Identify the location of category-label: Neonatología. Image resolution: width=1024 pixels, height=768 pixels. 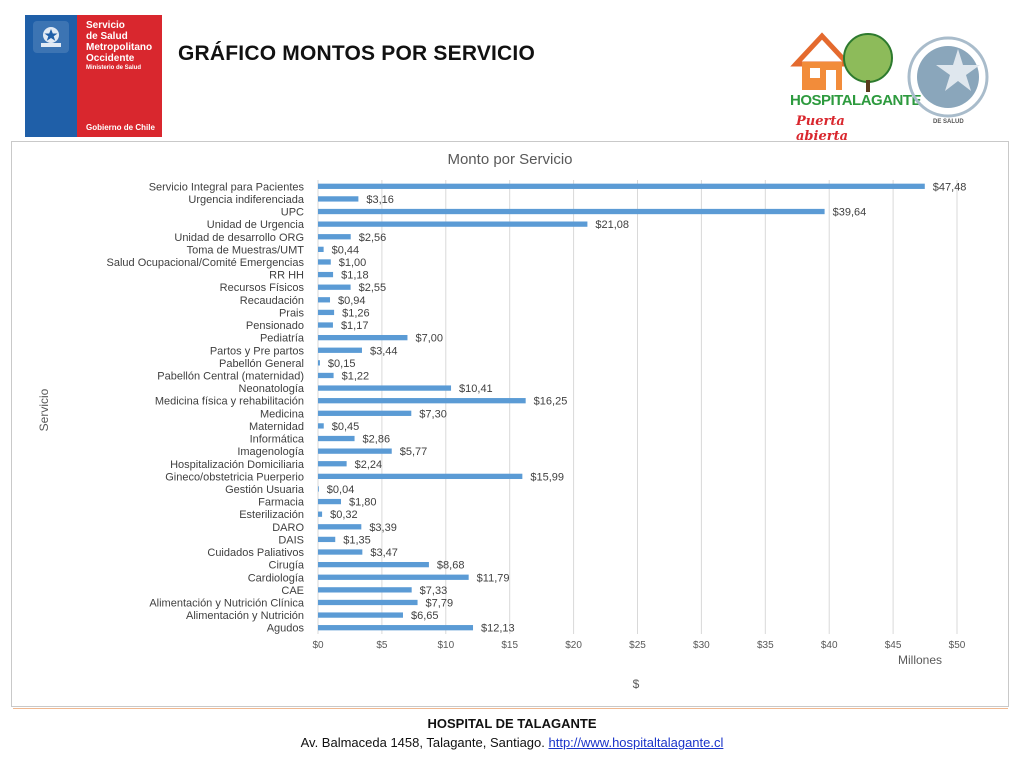
(272, 389).